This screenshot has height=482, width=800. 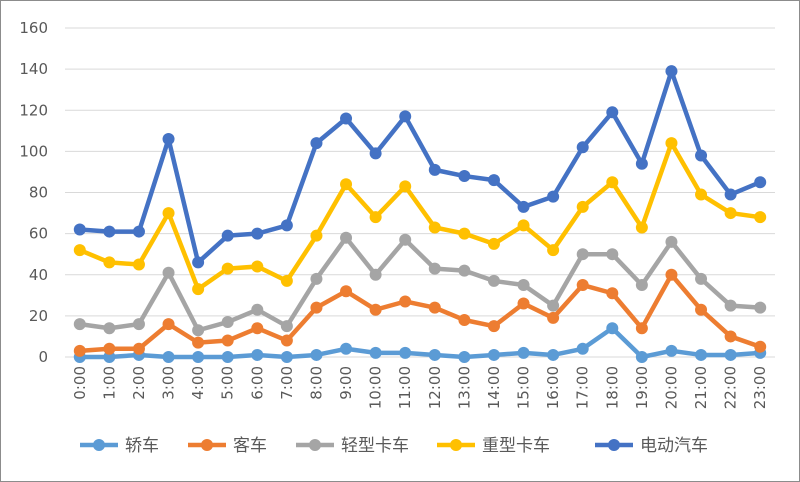 I want to click on x-tick-label: 23:00, so click(x=760, y=387).